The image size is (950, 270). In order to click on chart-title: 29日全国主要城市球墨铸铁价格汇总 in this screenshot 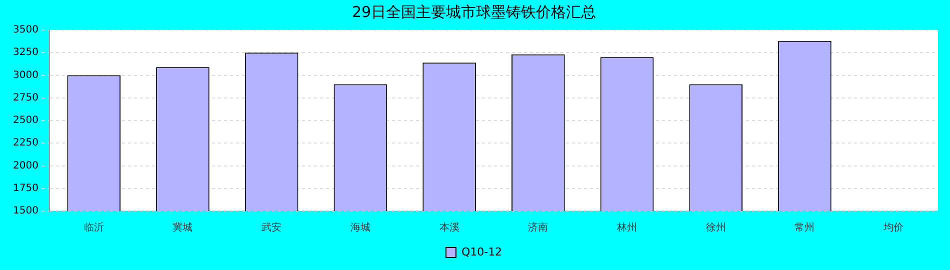, I will do `click(474, 11)`.